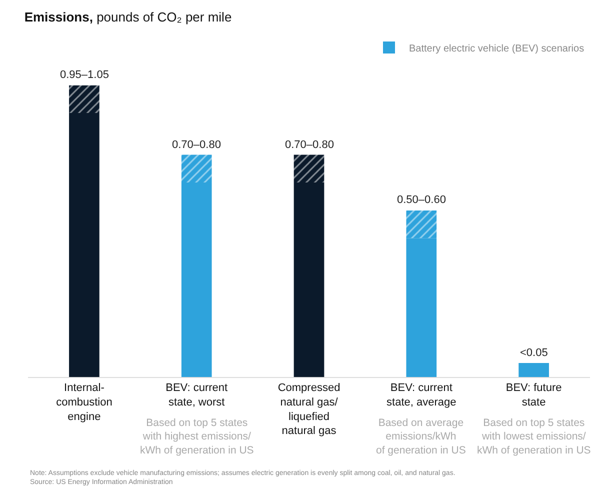 The height and width of the screenshot is (495, 608). I want to click on legend-label: Battery electric vehicle (BEV) scenarios, so click(496, 48).